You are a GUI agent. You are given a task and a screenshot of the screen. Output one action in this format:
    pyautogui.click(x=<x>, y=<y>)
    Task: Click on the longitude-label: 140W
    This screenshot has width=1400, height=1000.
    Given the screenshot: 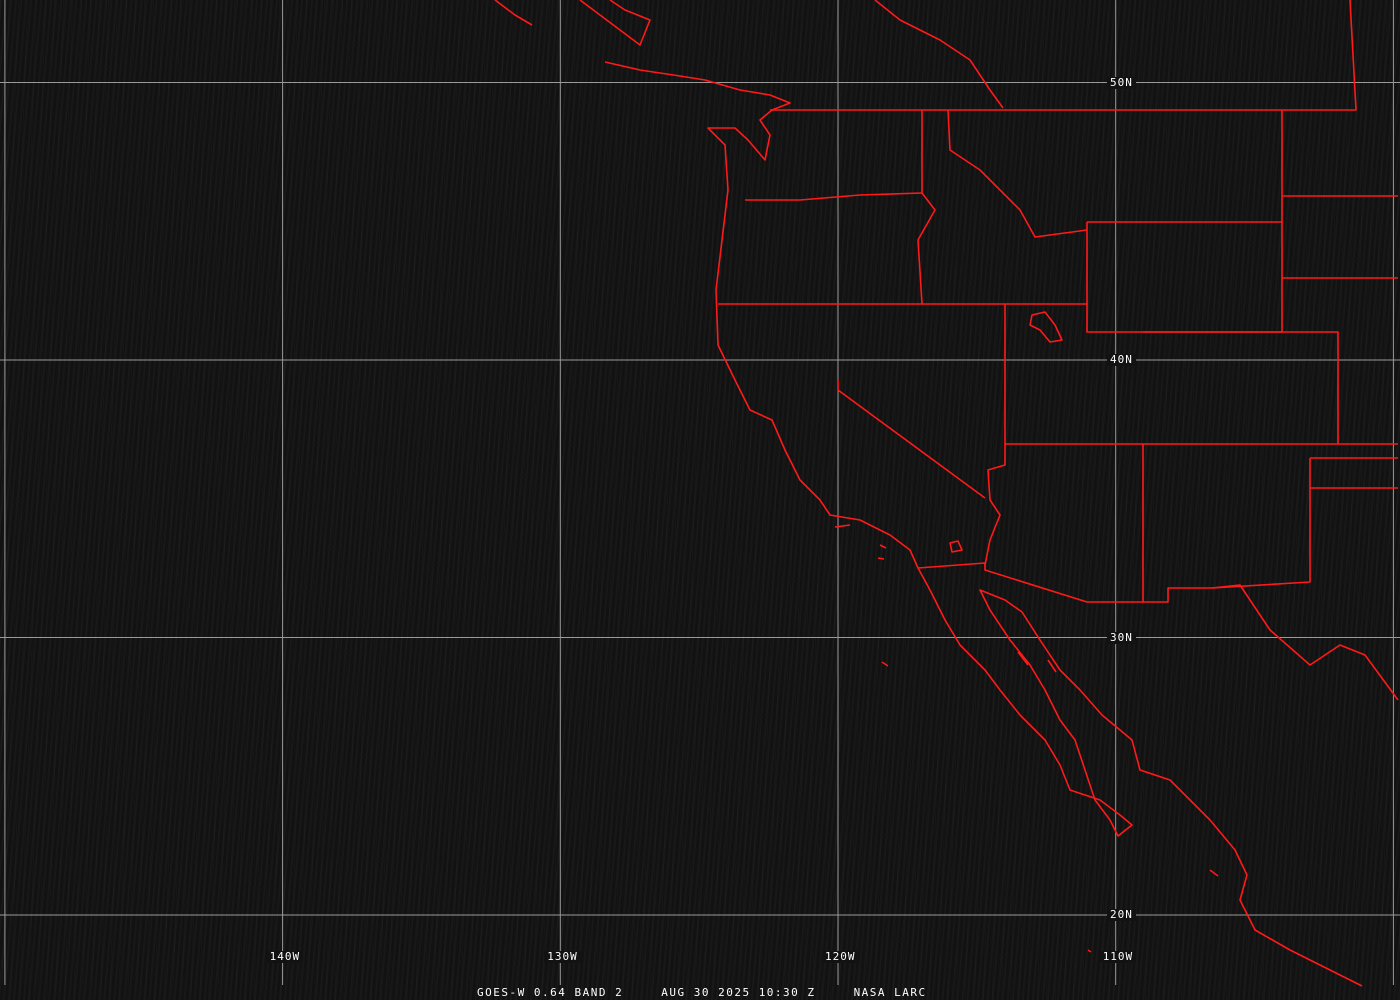 What is the action you would take?
    pyautogui.click(x=285, y=957)
    